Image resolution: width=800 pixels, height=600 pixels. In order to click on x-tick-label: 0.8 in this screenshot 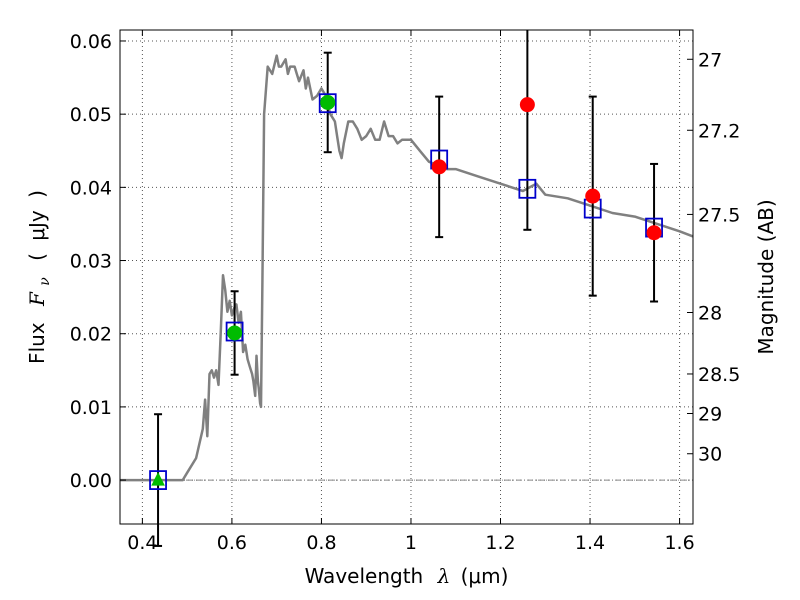, I will do `click(321, 543)`.